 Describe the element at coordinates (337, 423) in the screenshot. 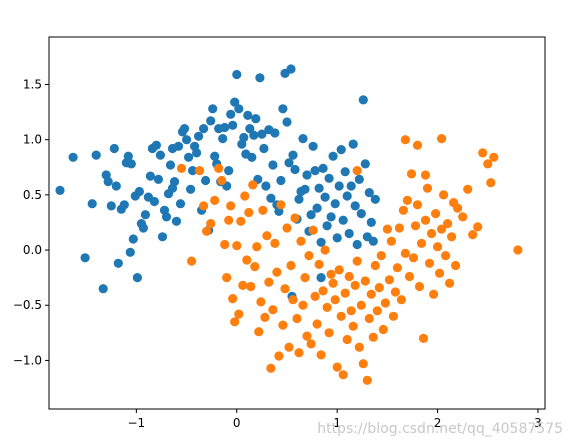

I see `x-tick-label: 1` at that location.